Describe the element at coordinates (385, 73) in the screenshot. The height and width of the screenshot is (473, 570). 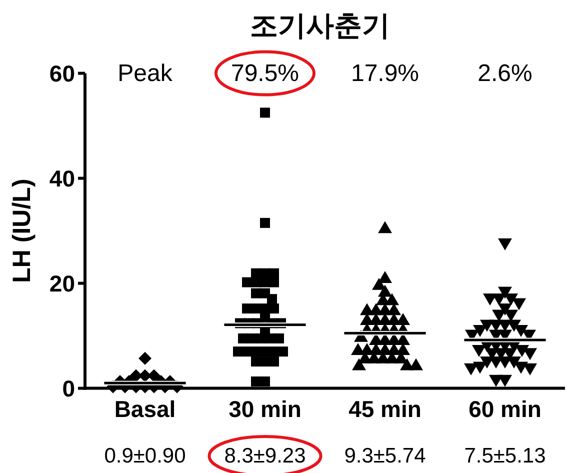
I see `annotation: 17.9%` at that location.